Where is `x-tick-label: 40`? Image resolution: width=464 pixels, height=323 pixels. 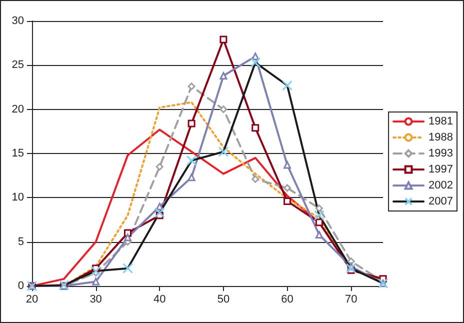 x-tick-label: 40 is located at coordinates (160, 300).